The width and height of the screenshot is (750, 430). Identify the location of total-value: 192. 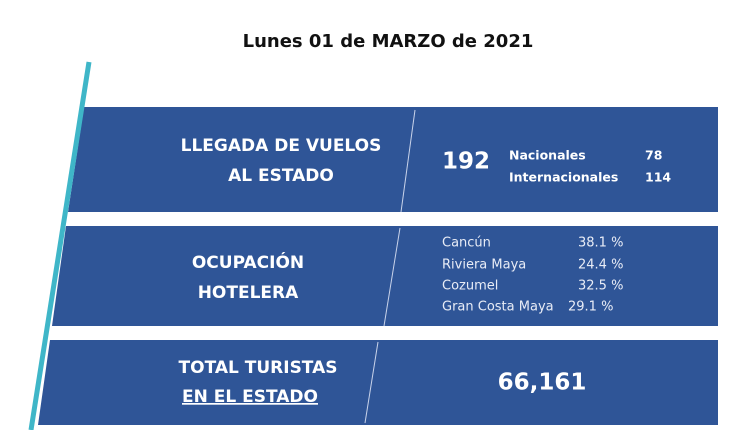
(466, 162).